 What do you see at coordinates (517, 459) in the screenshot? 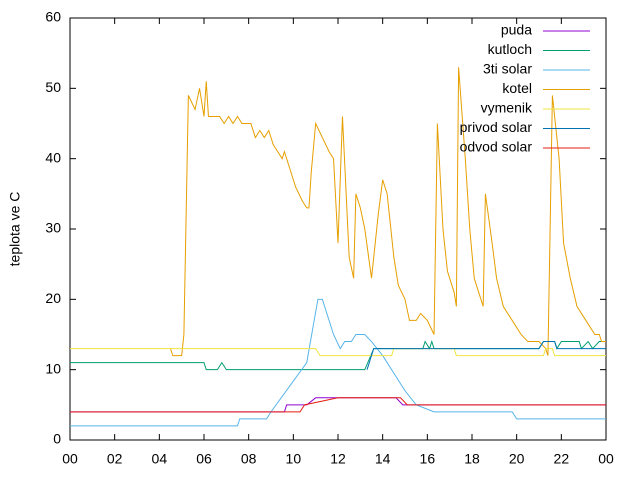
I see `x-tick-label: 20` at bounding box center [517, 459].